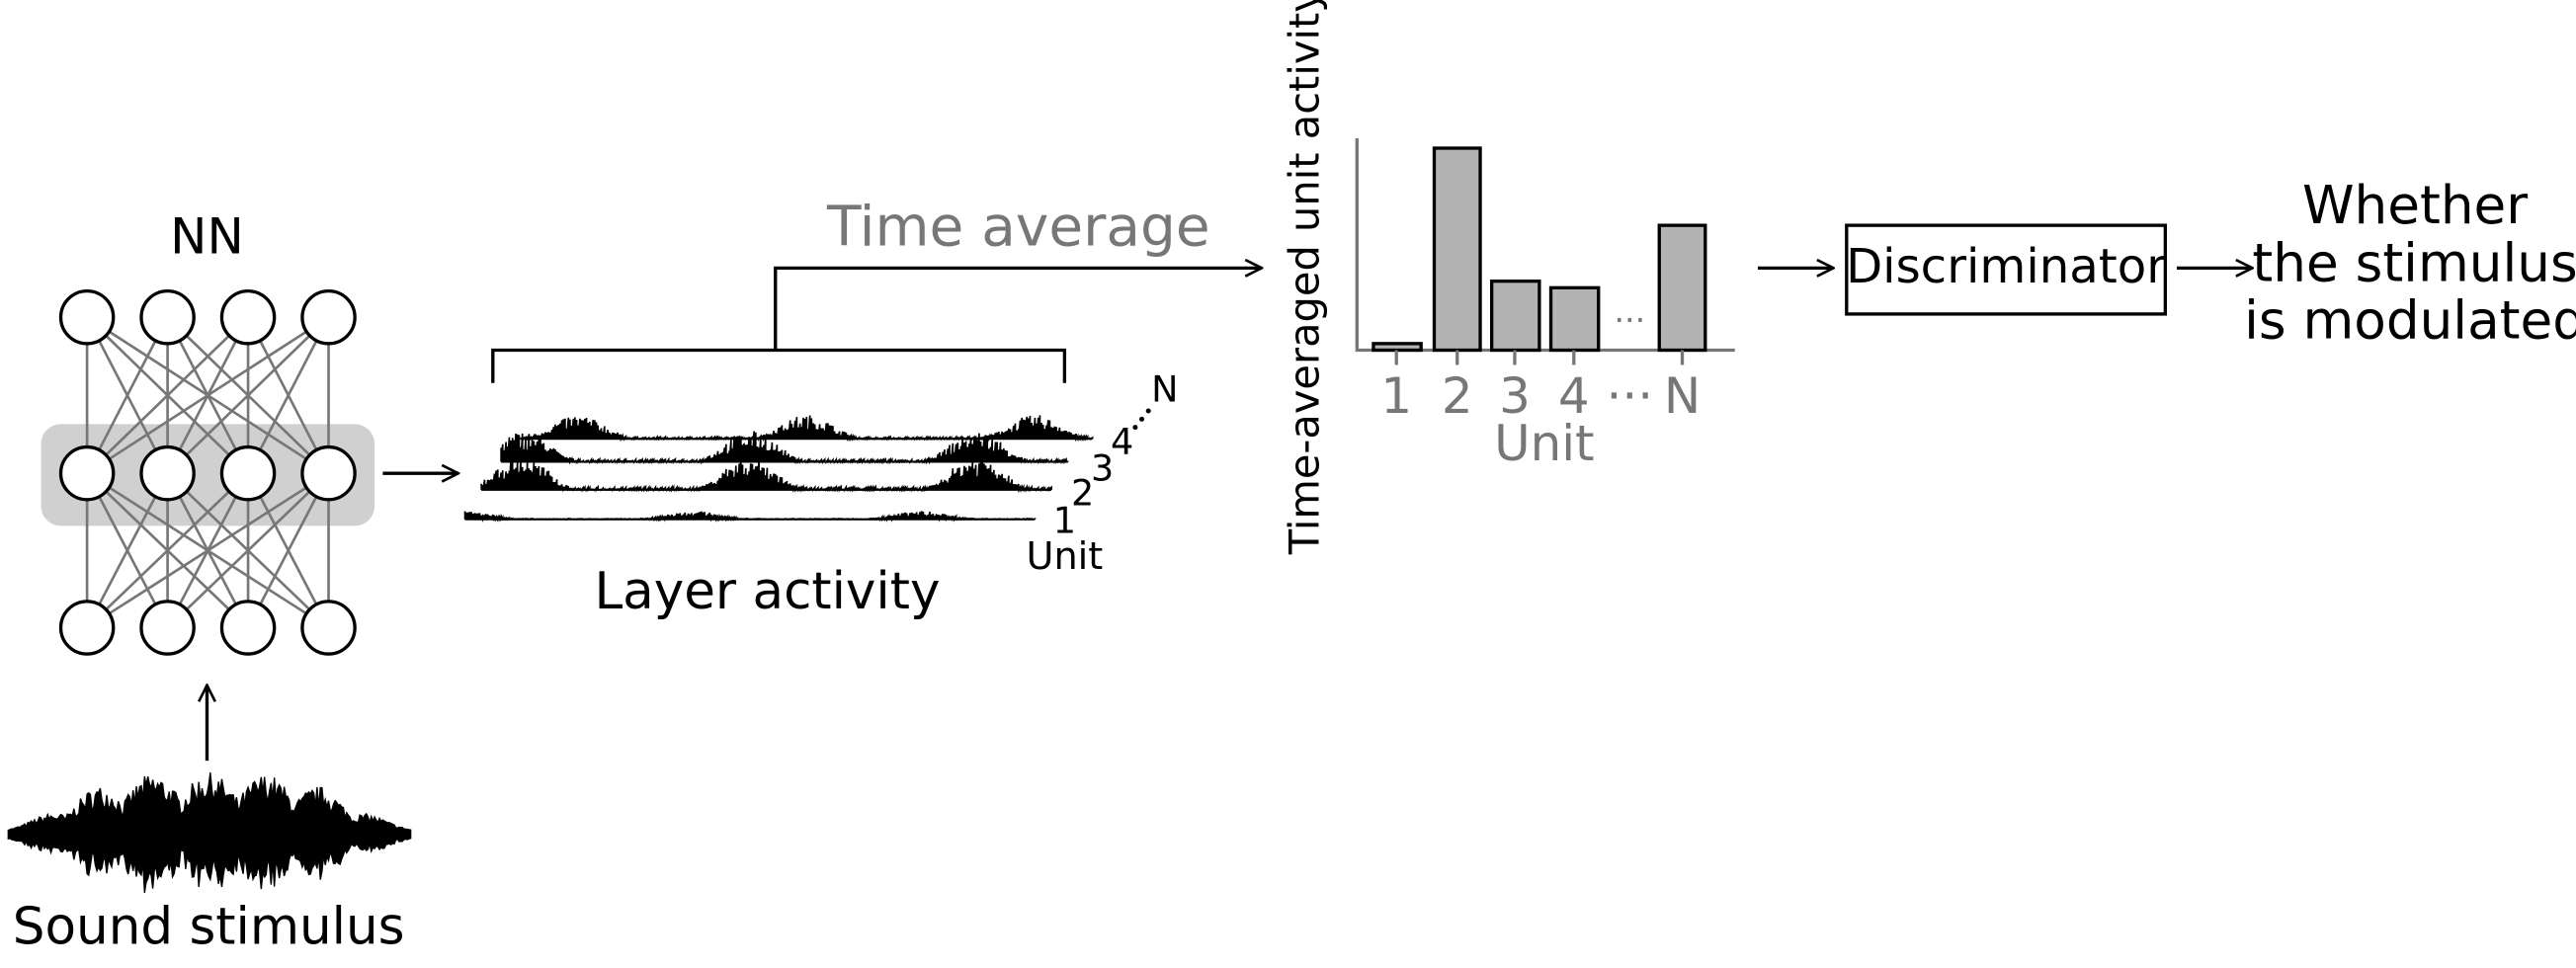 Image resolution: width=2576 pixels, height=968 pixels. Describe the element at coordinates (1682, 396) in the screenshot. I see `x-tick-label: N` at that location.